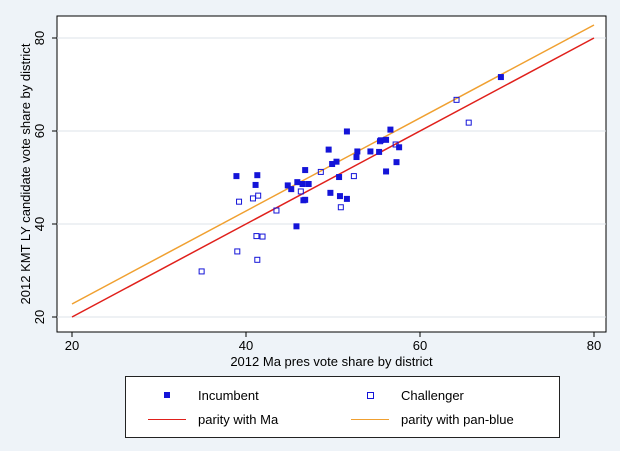  What do you see at coordinates (457, 419) in the screenshot?
I see `legend-label-parity-pan-blue: parity with pan-blue` at bounding box center [457, 419].